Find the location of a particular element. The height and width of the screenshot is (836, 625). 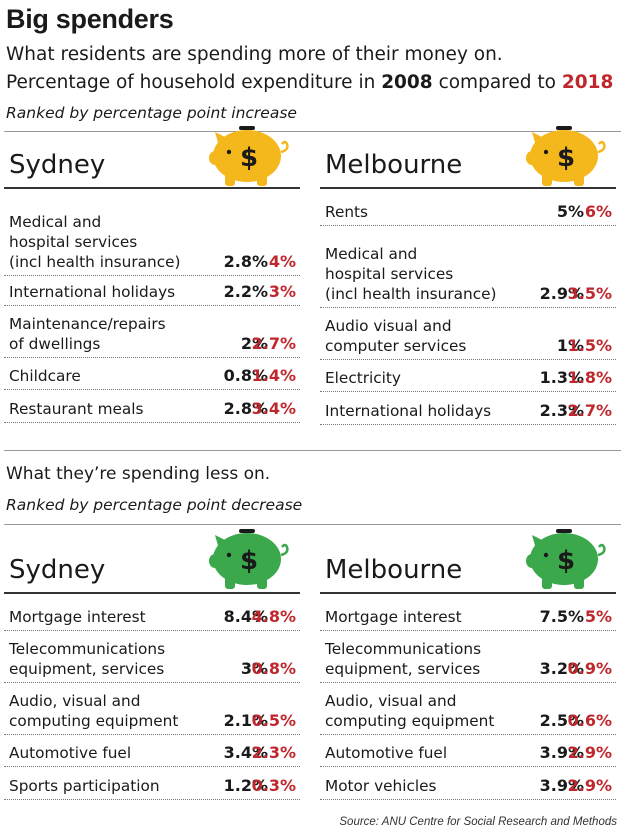

value-2018: 3.4% is located at coordinates (273, 408).